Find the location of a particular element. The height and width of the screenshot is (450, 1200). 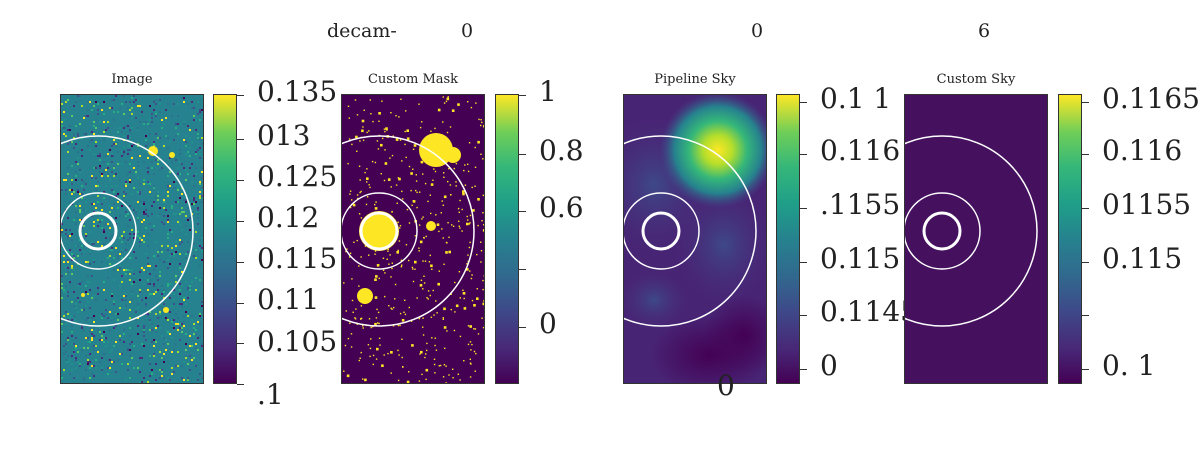

colorbar-ticks-pipeline-sky: 0 0.1145 0.115 .1155 0.116 0.1 1 is located at coordinates (859, 234).